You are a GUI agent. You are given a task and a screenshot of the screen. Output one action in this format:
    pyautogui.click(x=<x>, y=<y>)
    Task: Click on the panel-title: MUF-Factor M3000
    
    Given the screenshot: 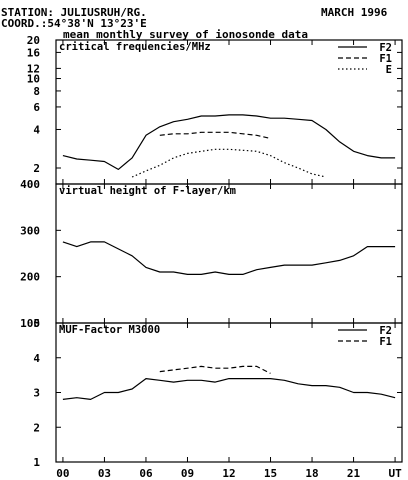 What is the action you would take?
    pyautogui.click(x=109, y=330)
    